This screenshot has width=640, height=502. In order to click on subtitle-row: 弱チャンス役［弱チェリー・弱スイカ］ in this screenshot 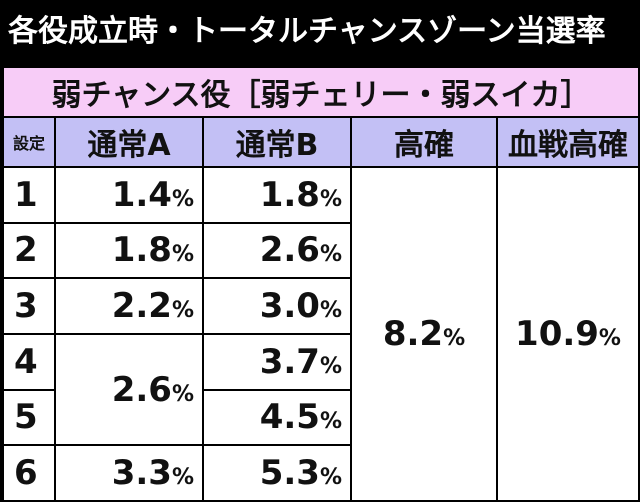, I will do `click(320, 92)`.